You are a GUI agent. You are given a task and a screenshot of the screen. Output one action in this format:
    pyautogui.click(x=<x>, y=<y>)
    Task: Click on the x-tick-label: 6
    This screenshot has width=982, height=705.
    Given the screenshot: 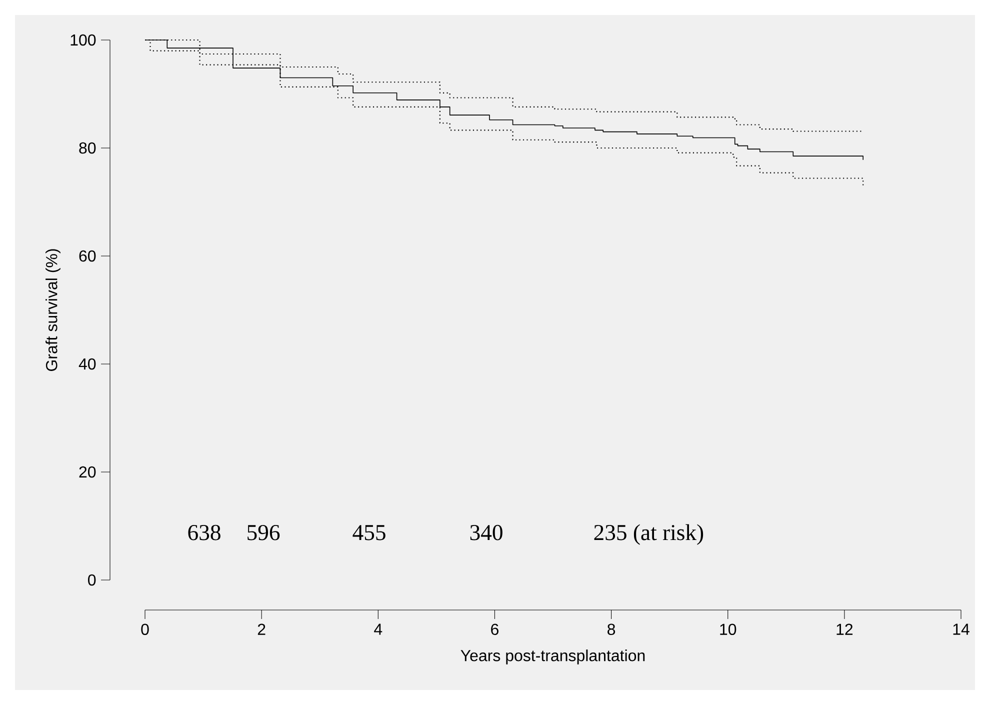 What is the action you would take?
    pyautogui.click(x=494, y=630)
    